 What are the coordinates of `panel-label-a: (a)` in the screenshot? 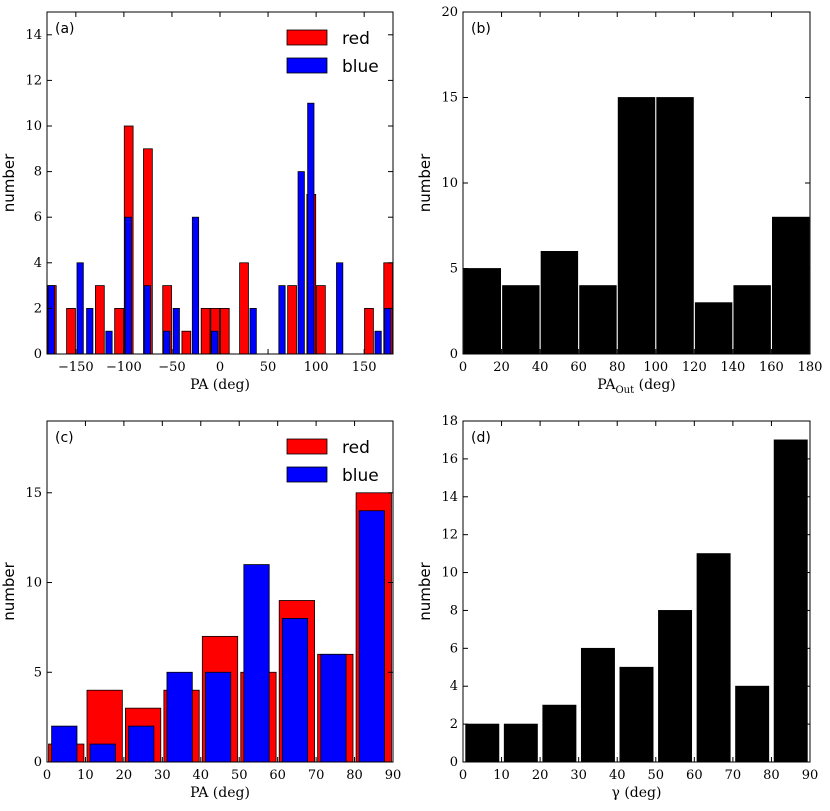 It's located at (65, 29).